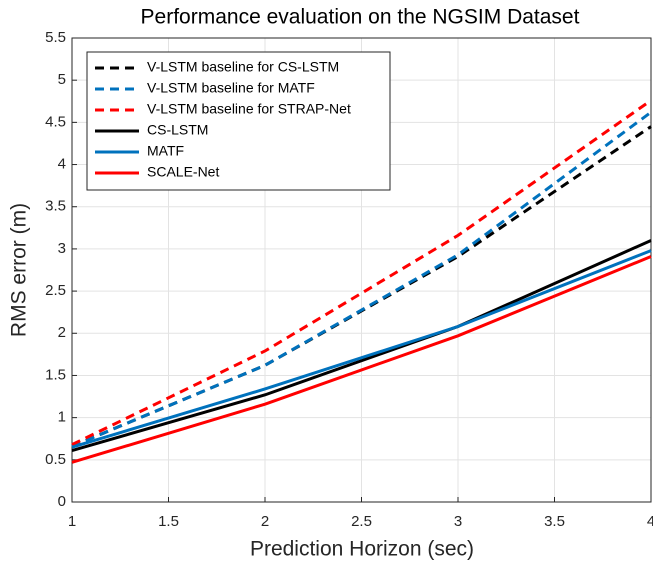  I want to click on legend-box, so click(238, 121).